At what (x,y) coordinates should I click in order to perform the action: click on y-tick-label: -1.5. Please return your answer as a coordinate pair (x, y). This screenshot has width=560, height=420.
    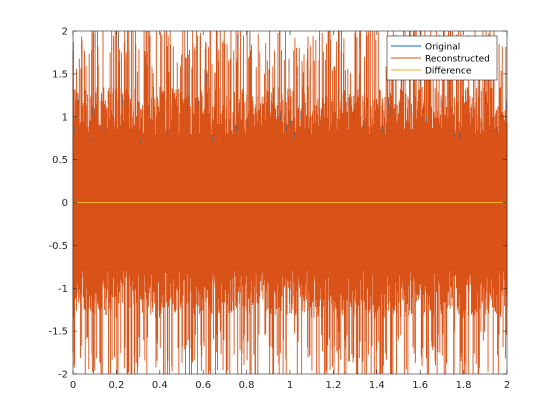
    Looking at the image, I should click on (58, 332).